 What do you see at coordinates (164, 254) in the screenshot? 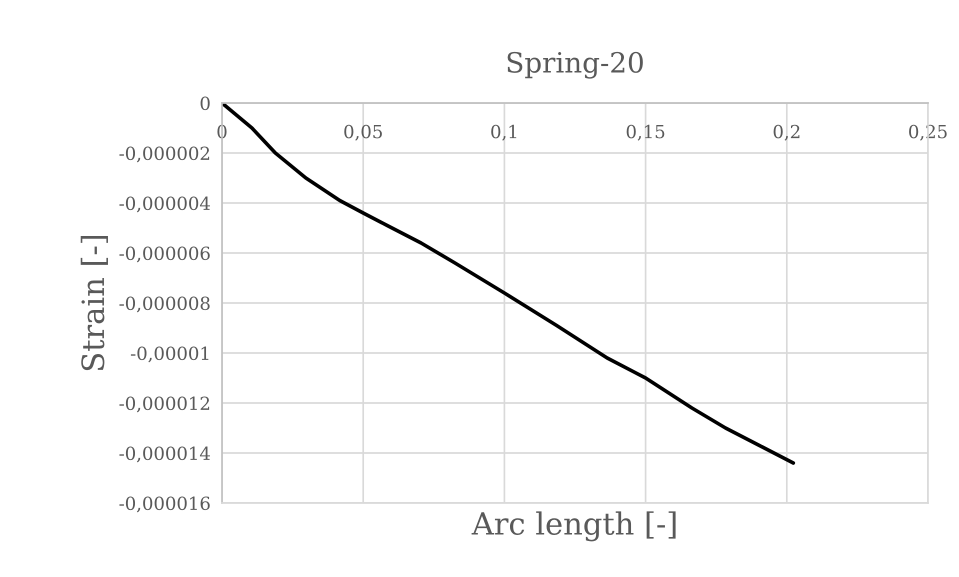
I see `y-tick-label: -0,000006` at bounding box center [164, 254].